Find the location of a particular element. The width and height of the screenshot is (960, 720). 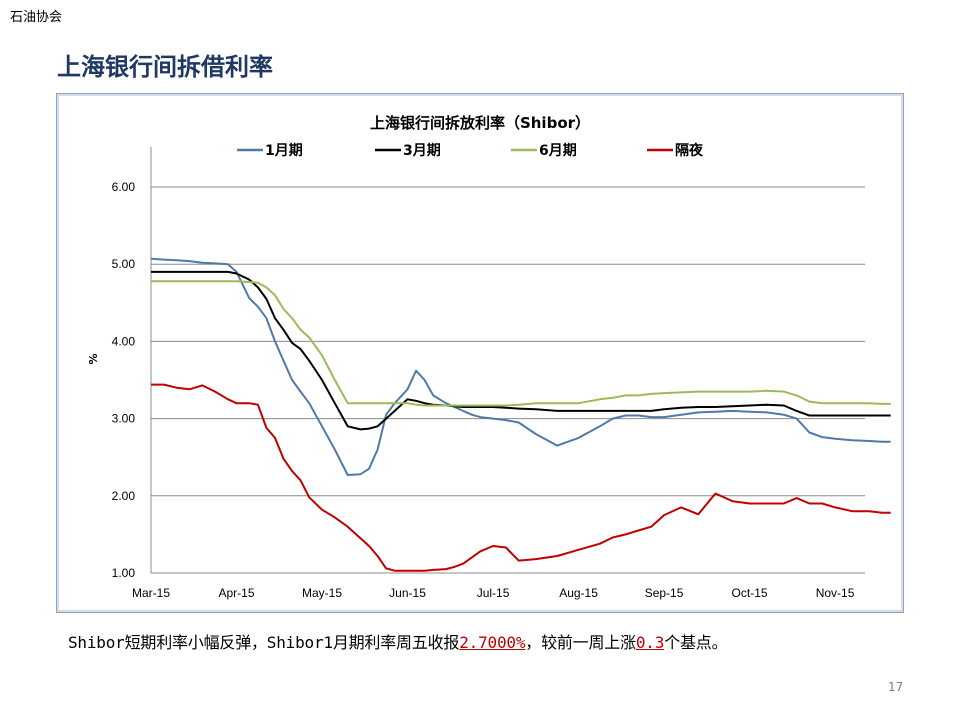

x-tick-label: Nov-15 is located at coordinates (835, 593).